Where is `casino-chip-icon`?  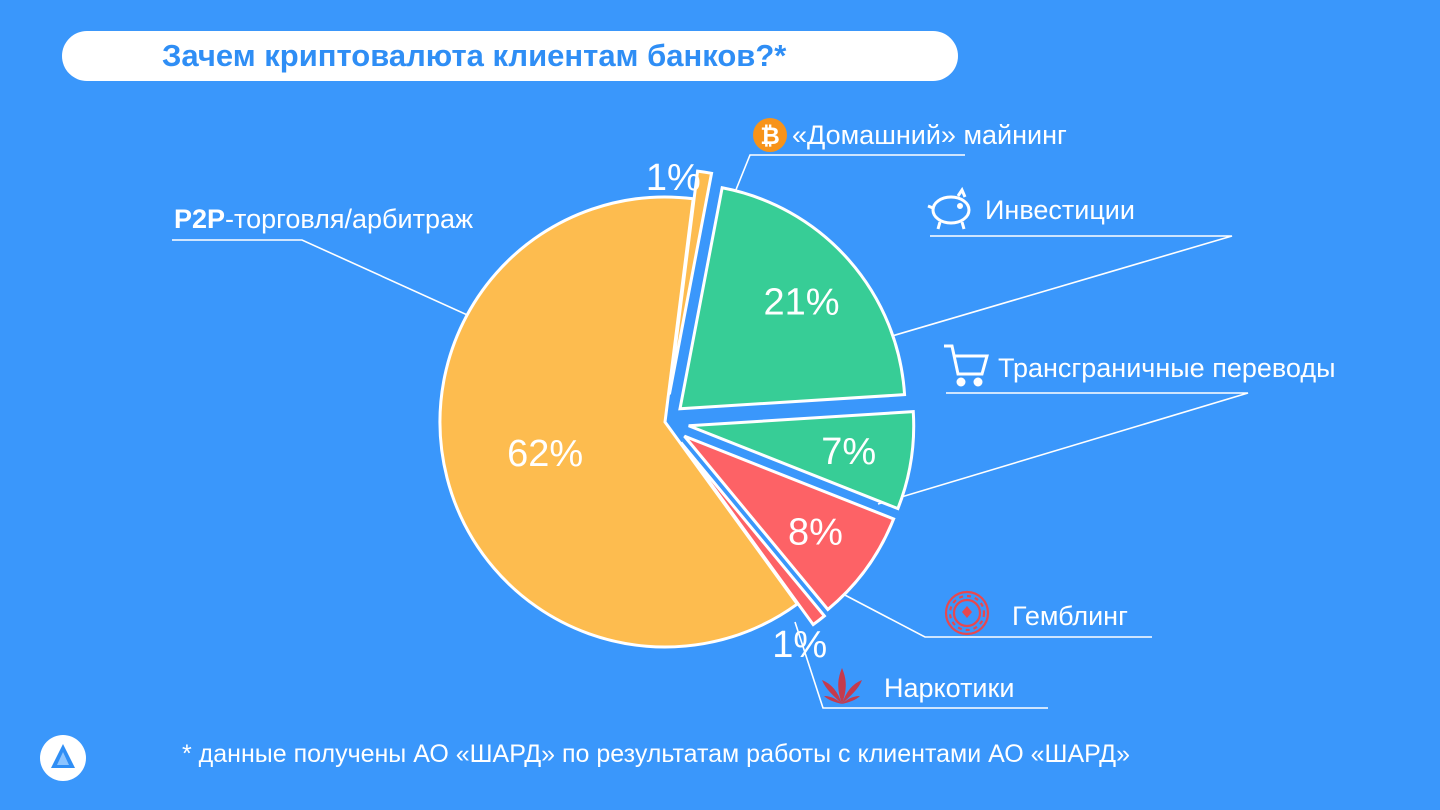 casino-chip-icon is located at coordinates (967, 613).